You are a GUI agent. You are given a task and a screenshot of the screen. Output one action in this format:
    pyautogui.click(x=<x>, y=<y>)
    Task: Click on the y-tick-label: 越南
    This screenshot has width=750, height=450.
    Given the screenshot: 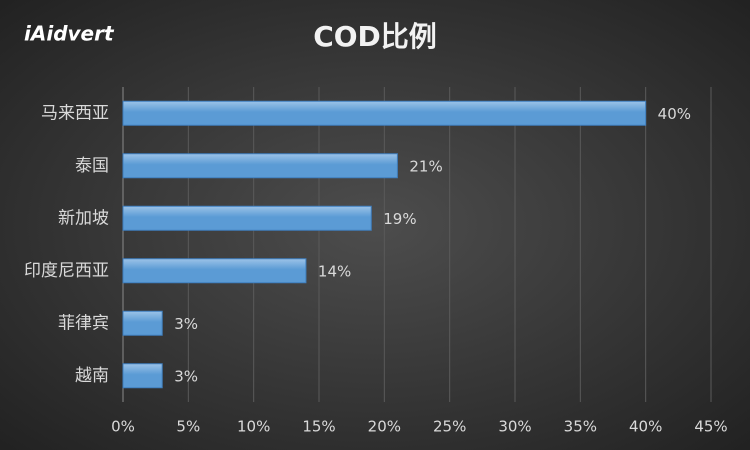 What is the action you would take?
    pyautogui.click(x=92, y=376)
    